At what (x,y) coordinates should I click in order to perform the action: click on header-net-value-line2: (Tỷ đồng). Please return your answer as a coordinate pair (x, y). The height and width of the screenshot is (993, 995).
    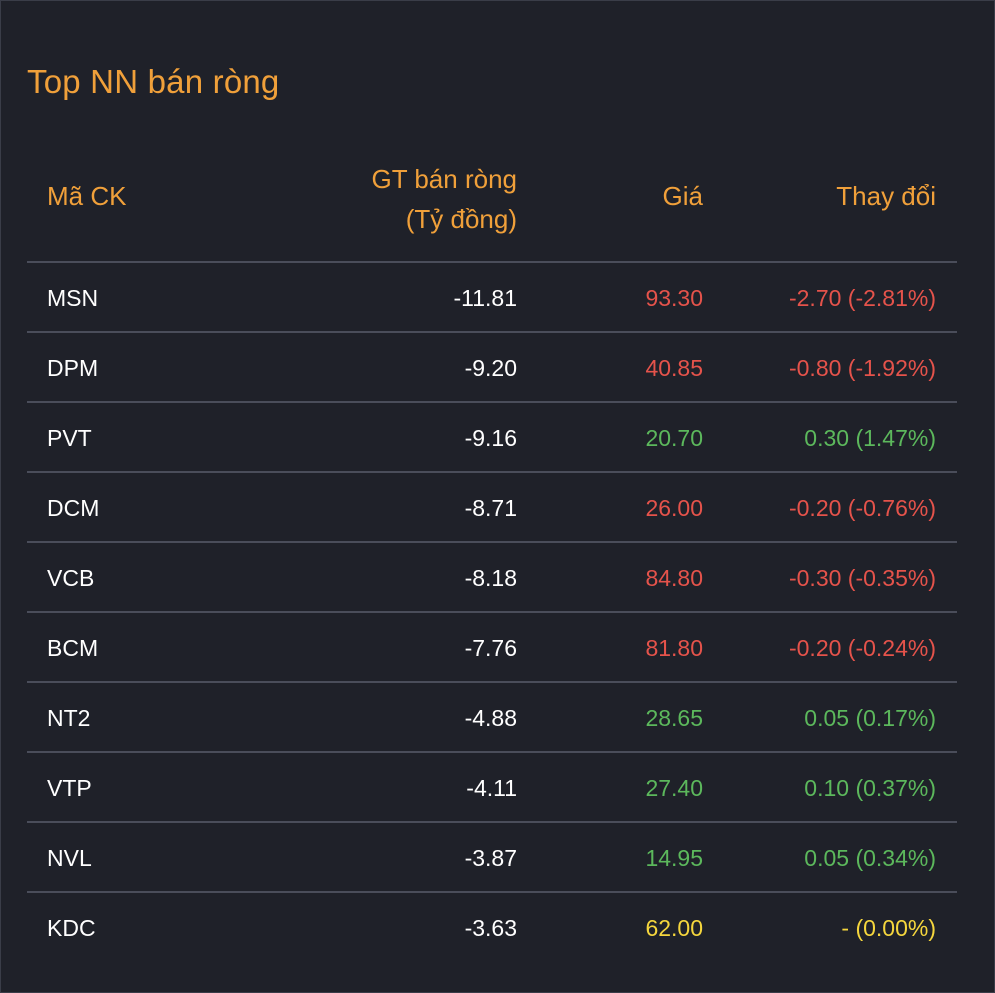
    Looking at the image, I should click on (461, 219).